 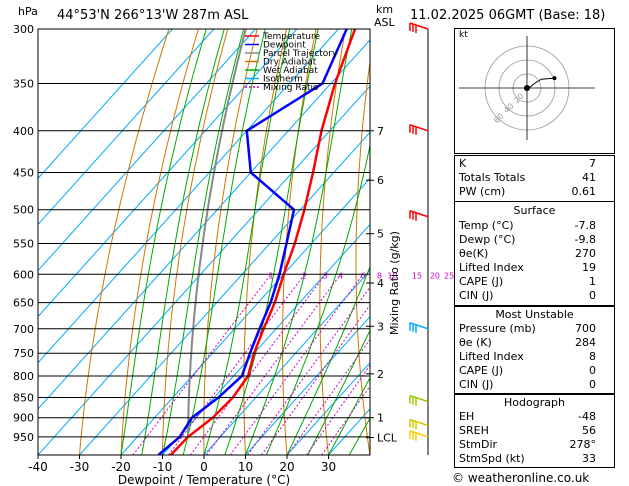 I want to click on mu-row: CAPE (J) 0, so click(x=527, y=370).